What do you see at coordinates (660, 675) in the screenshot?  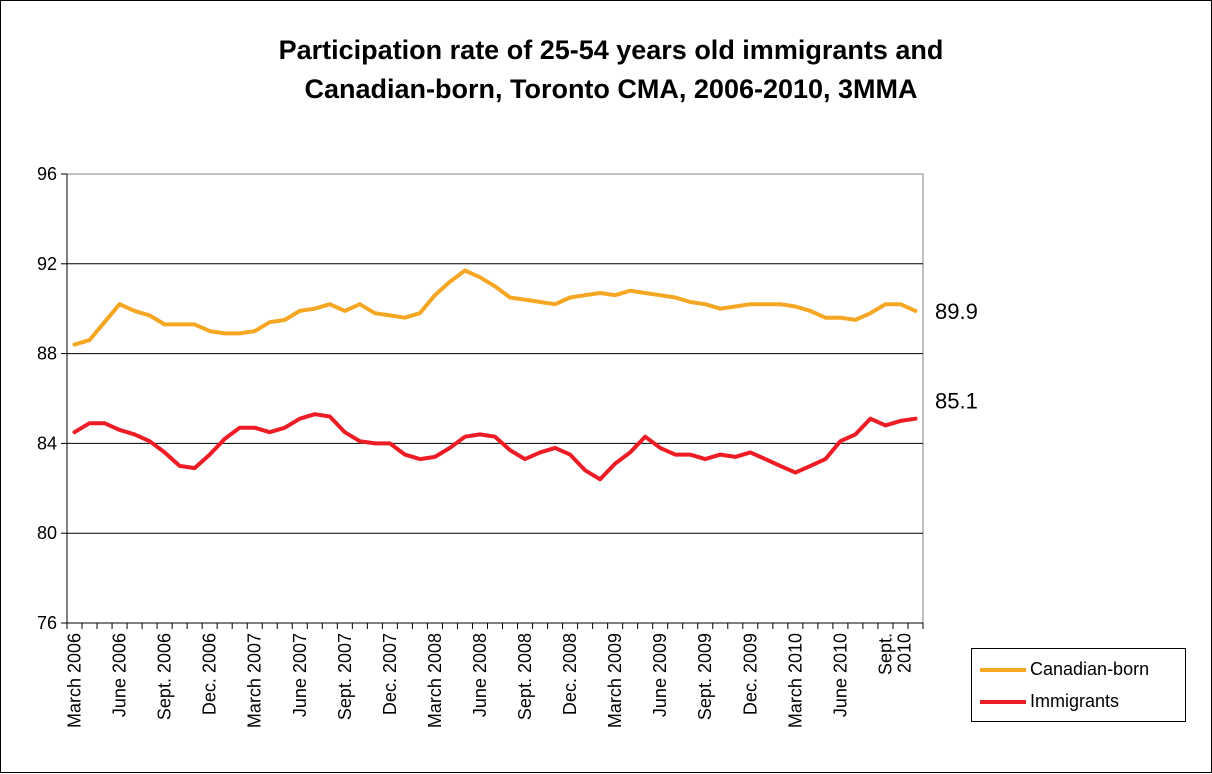 I see `x-tick-label: June 2009` at bounding box center [660, 675].